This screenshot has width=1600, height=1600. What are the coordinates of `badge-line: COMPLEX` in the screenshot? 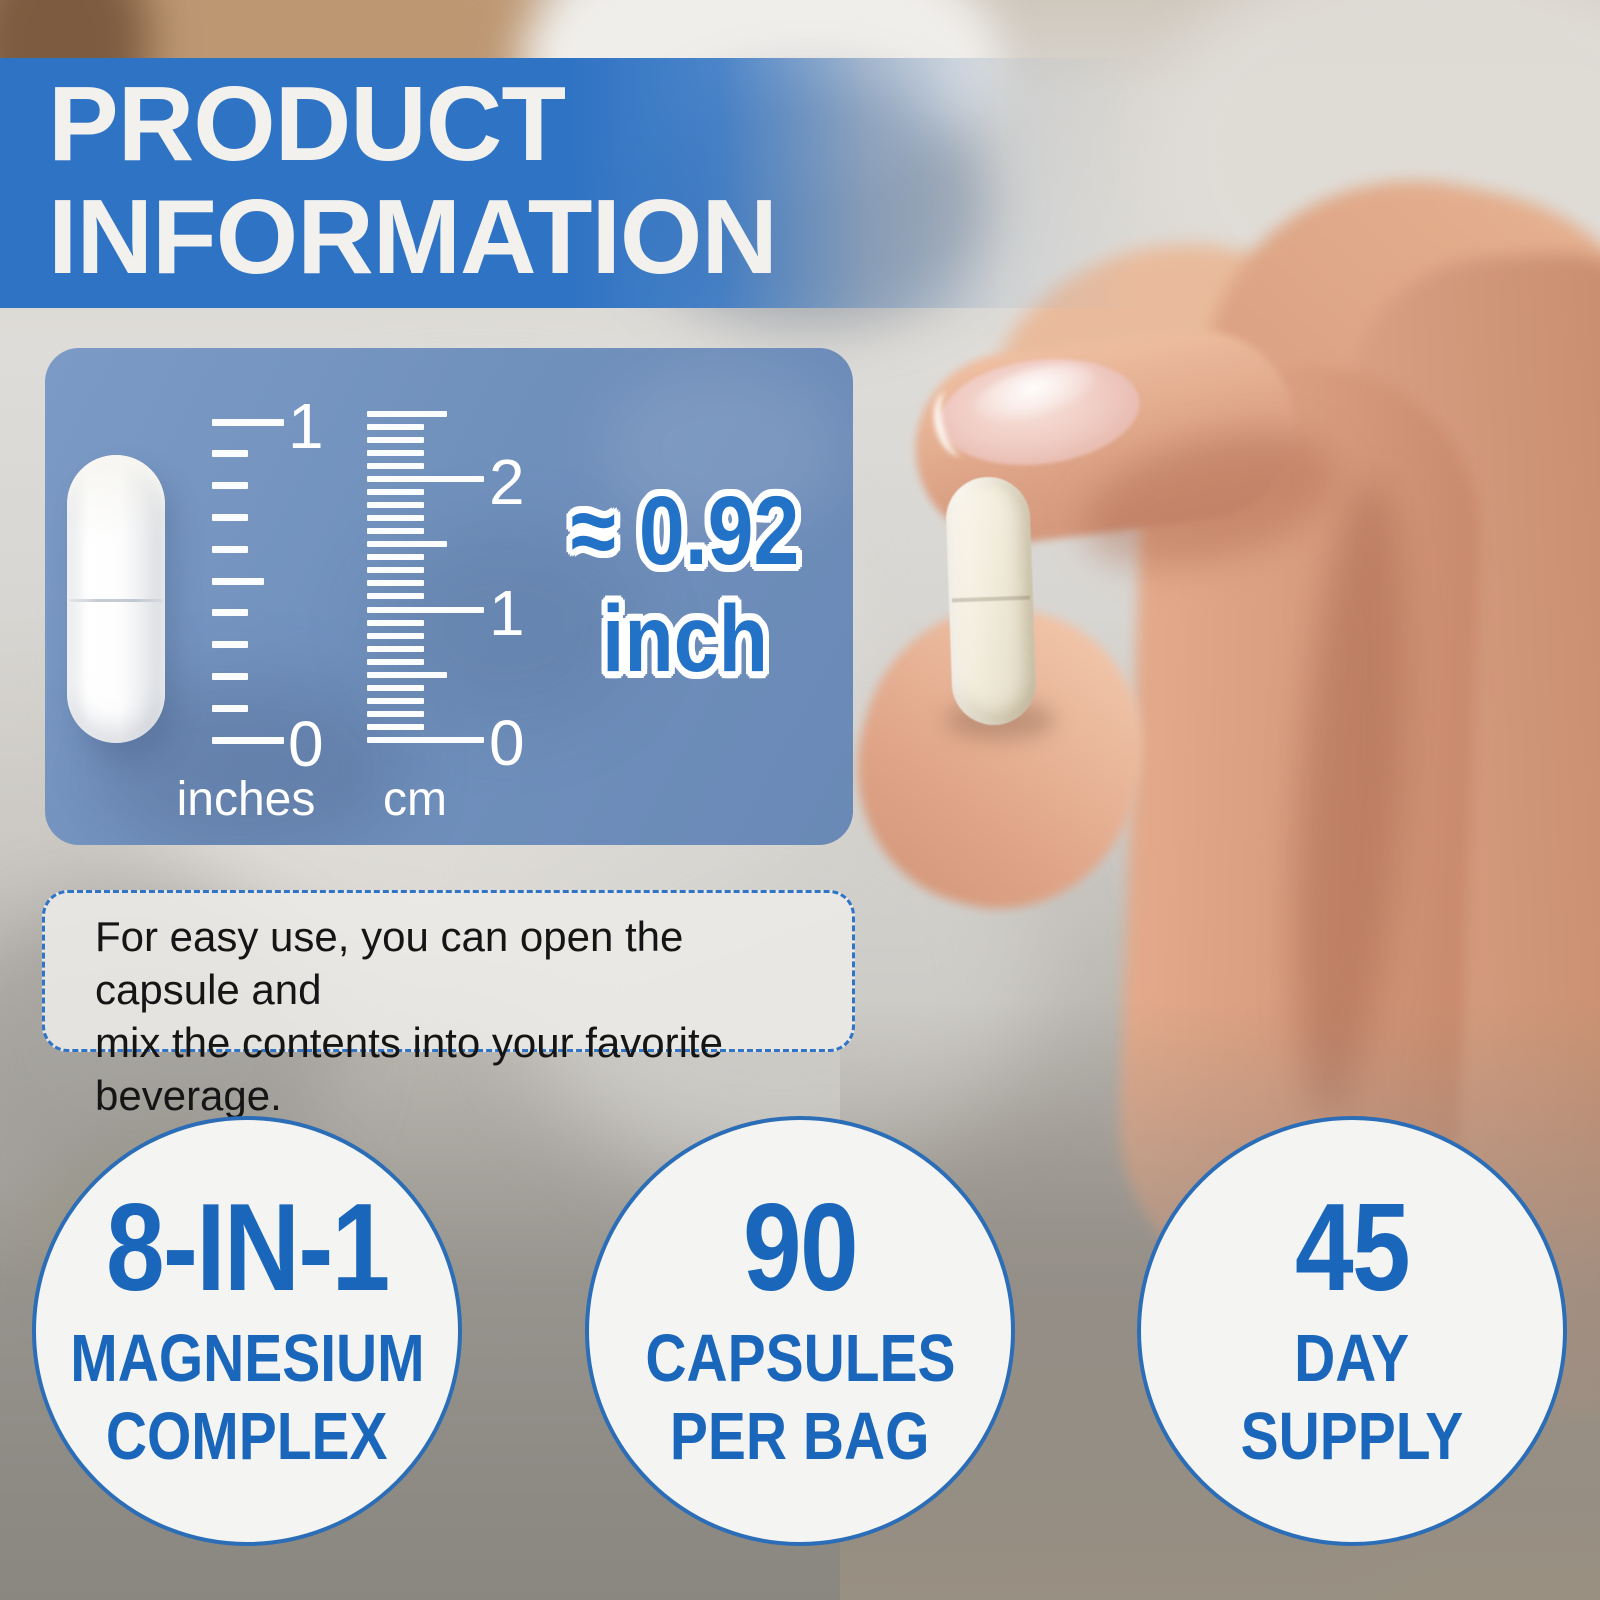 It's located at (247, 1436).